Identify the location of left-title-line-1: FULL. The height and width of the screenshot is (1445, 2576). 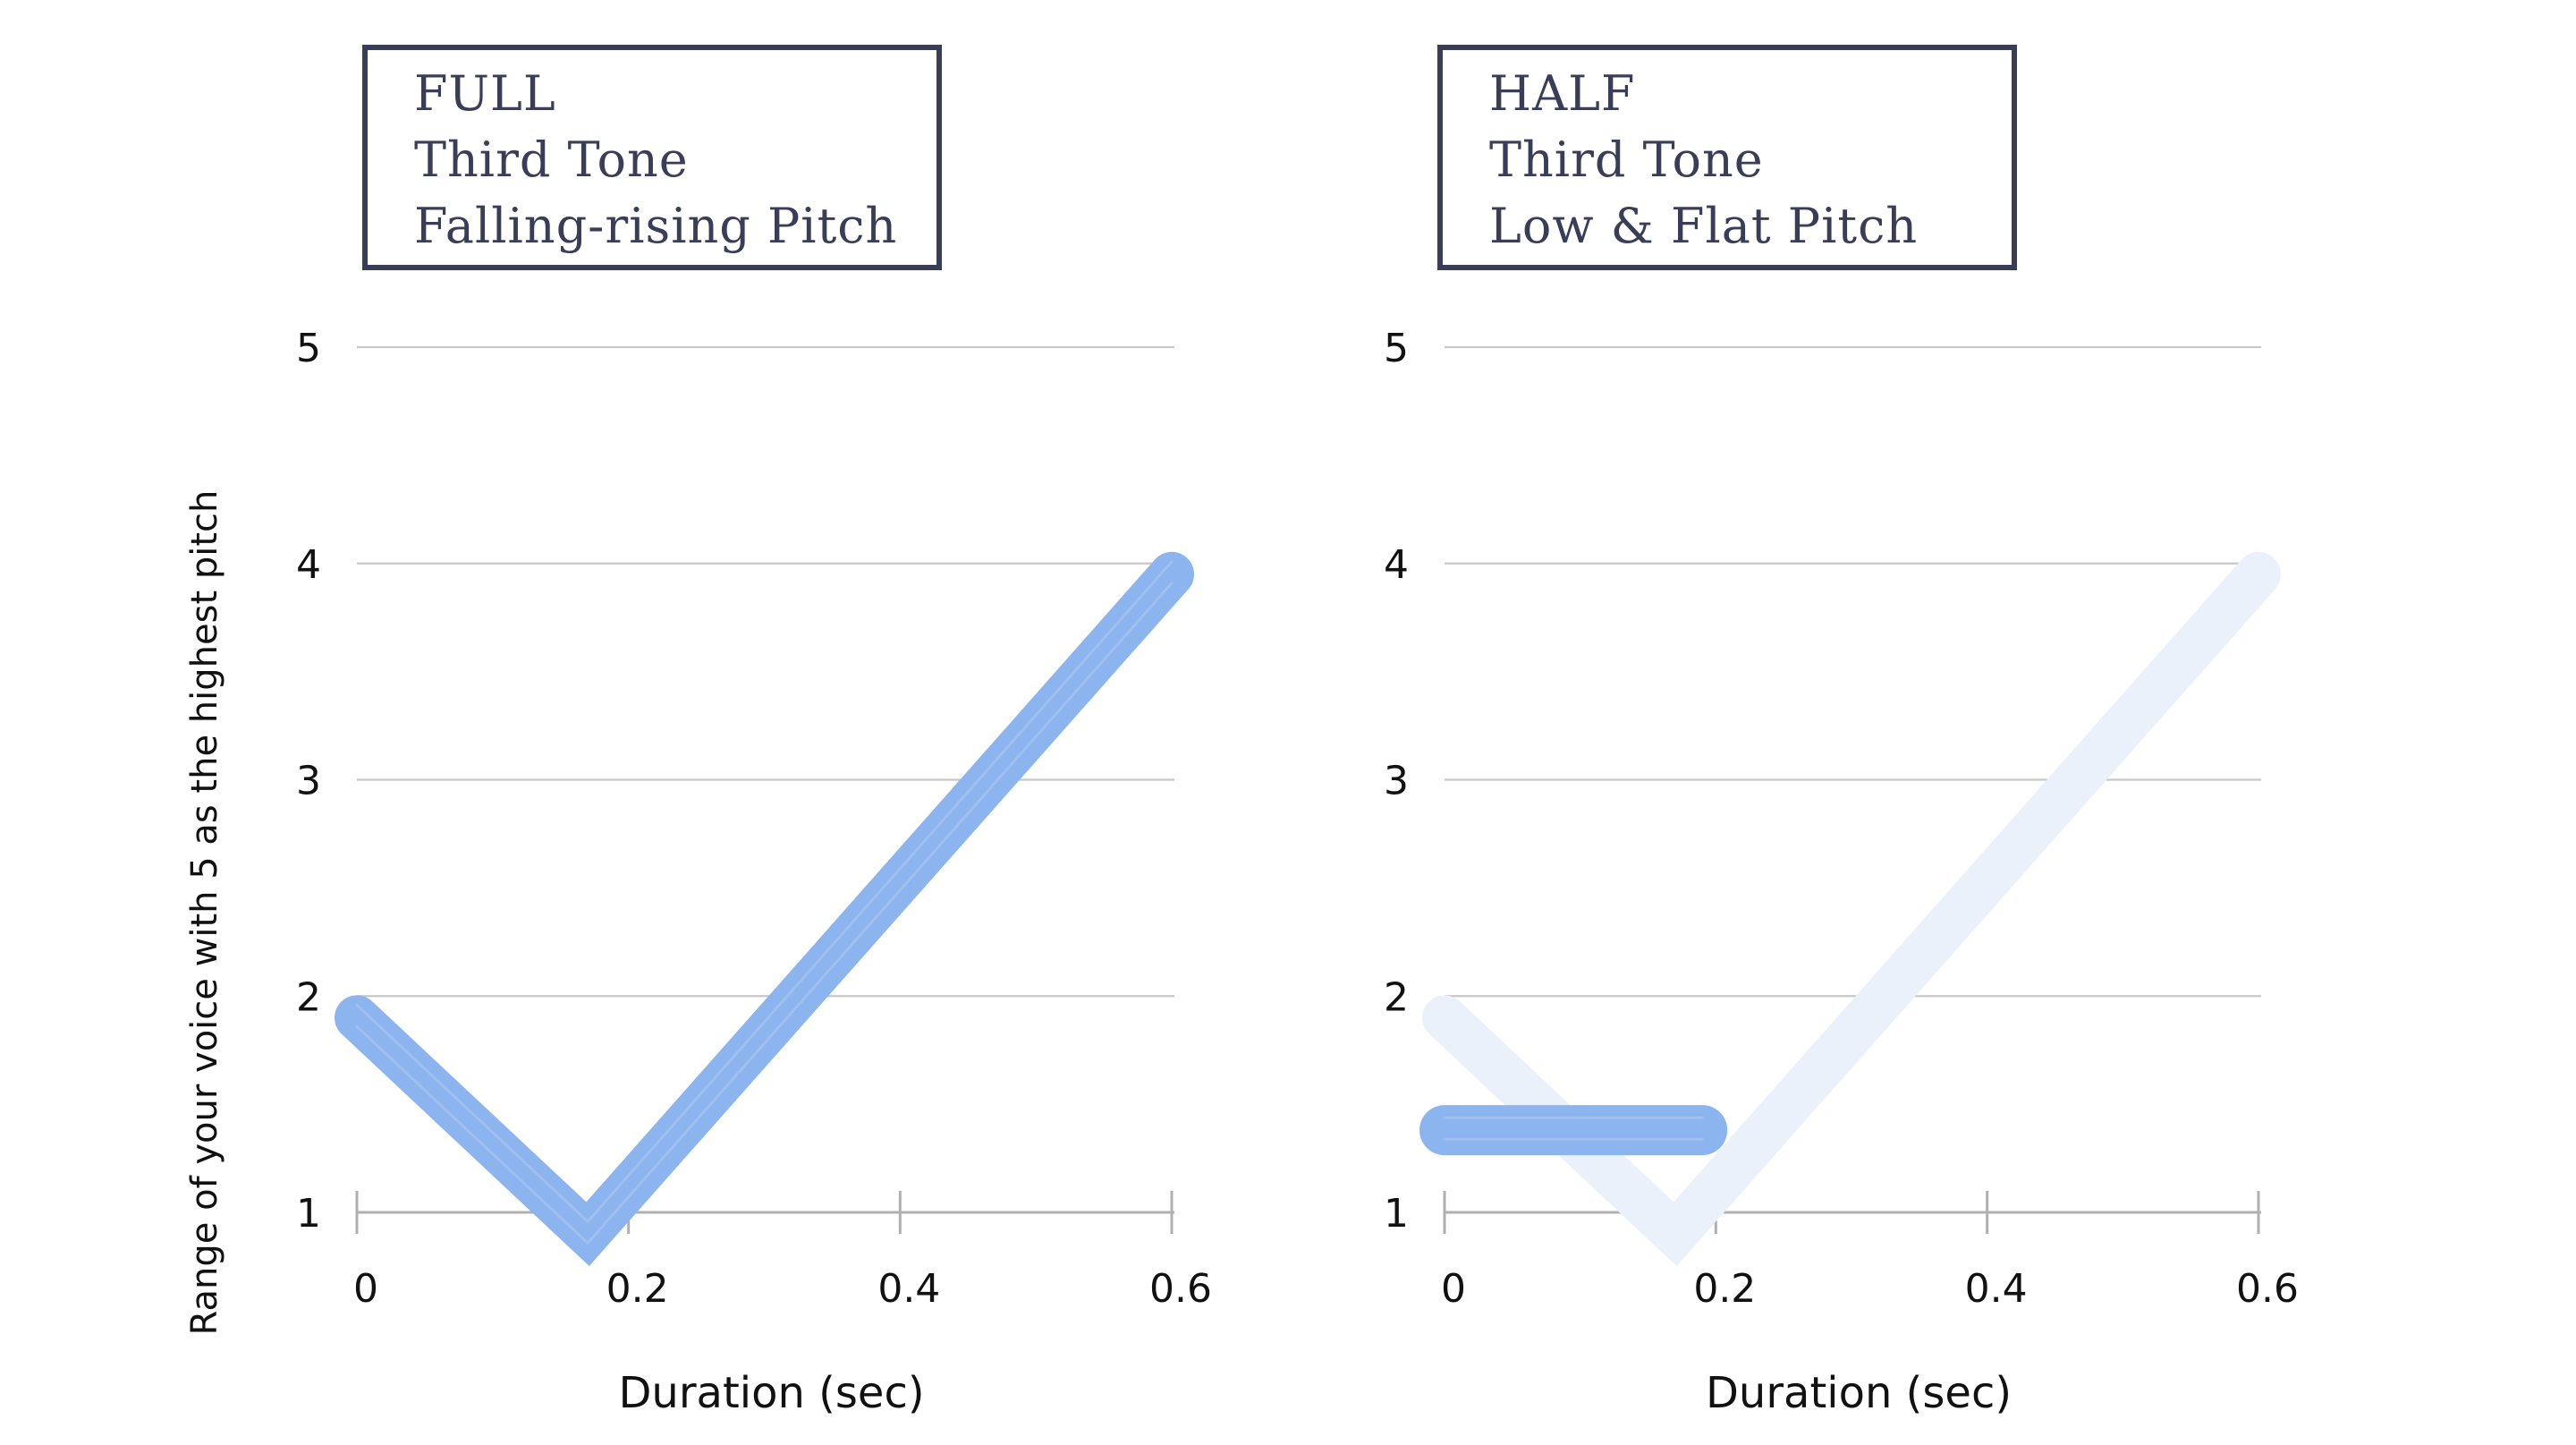
(485, 93).